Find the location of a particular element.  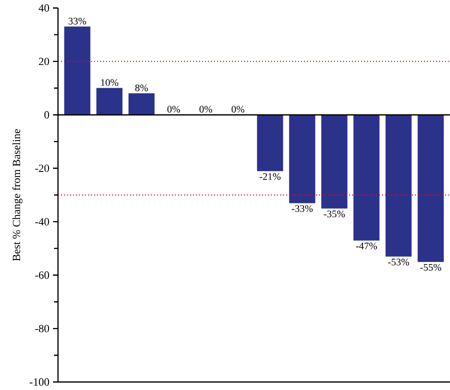

data-label: -47% is located at coordinates (366, 246).